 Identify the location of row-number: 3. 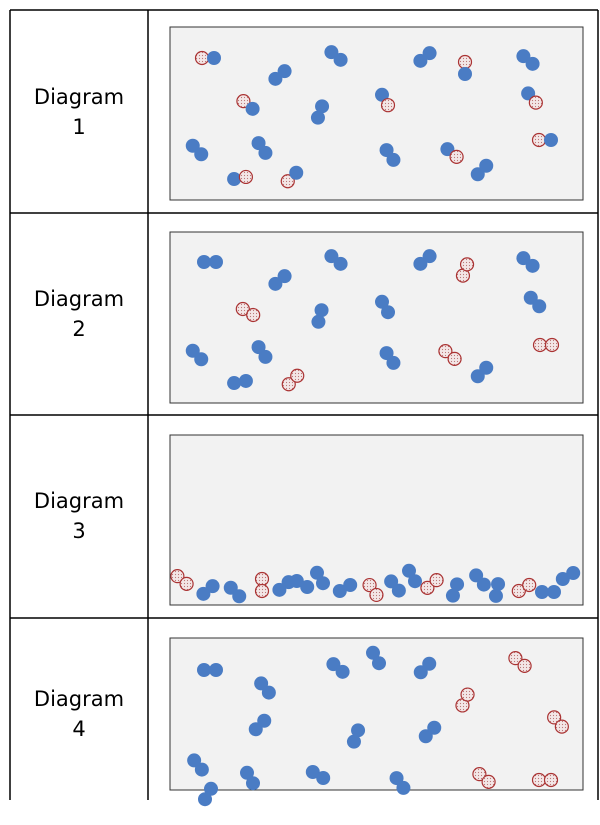
(78, 531).